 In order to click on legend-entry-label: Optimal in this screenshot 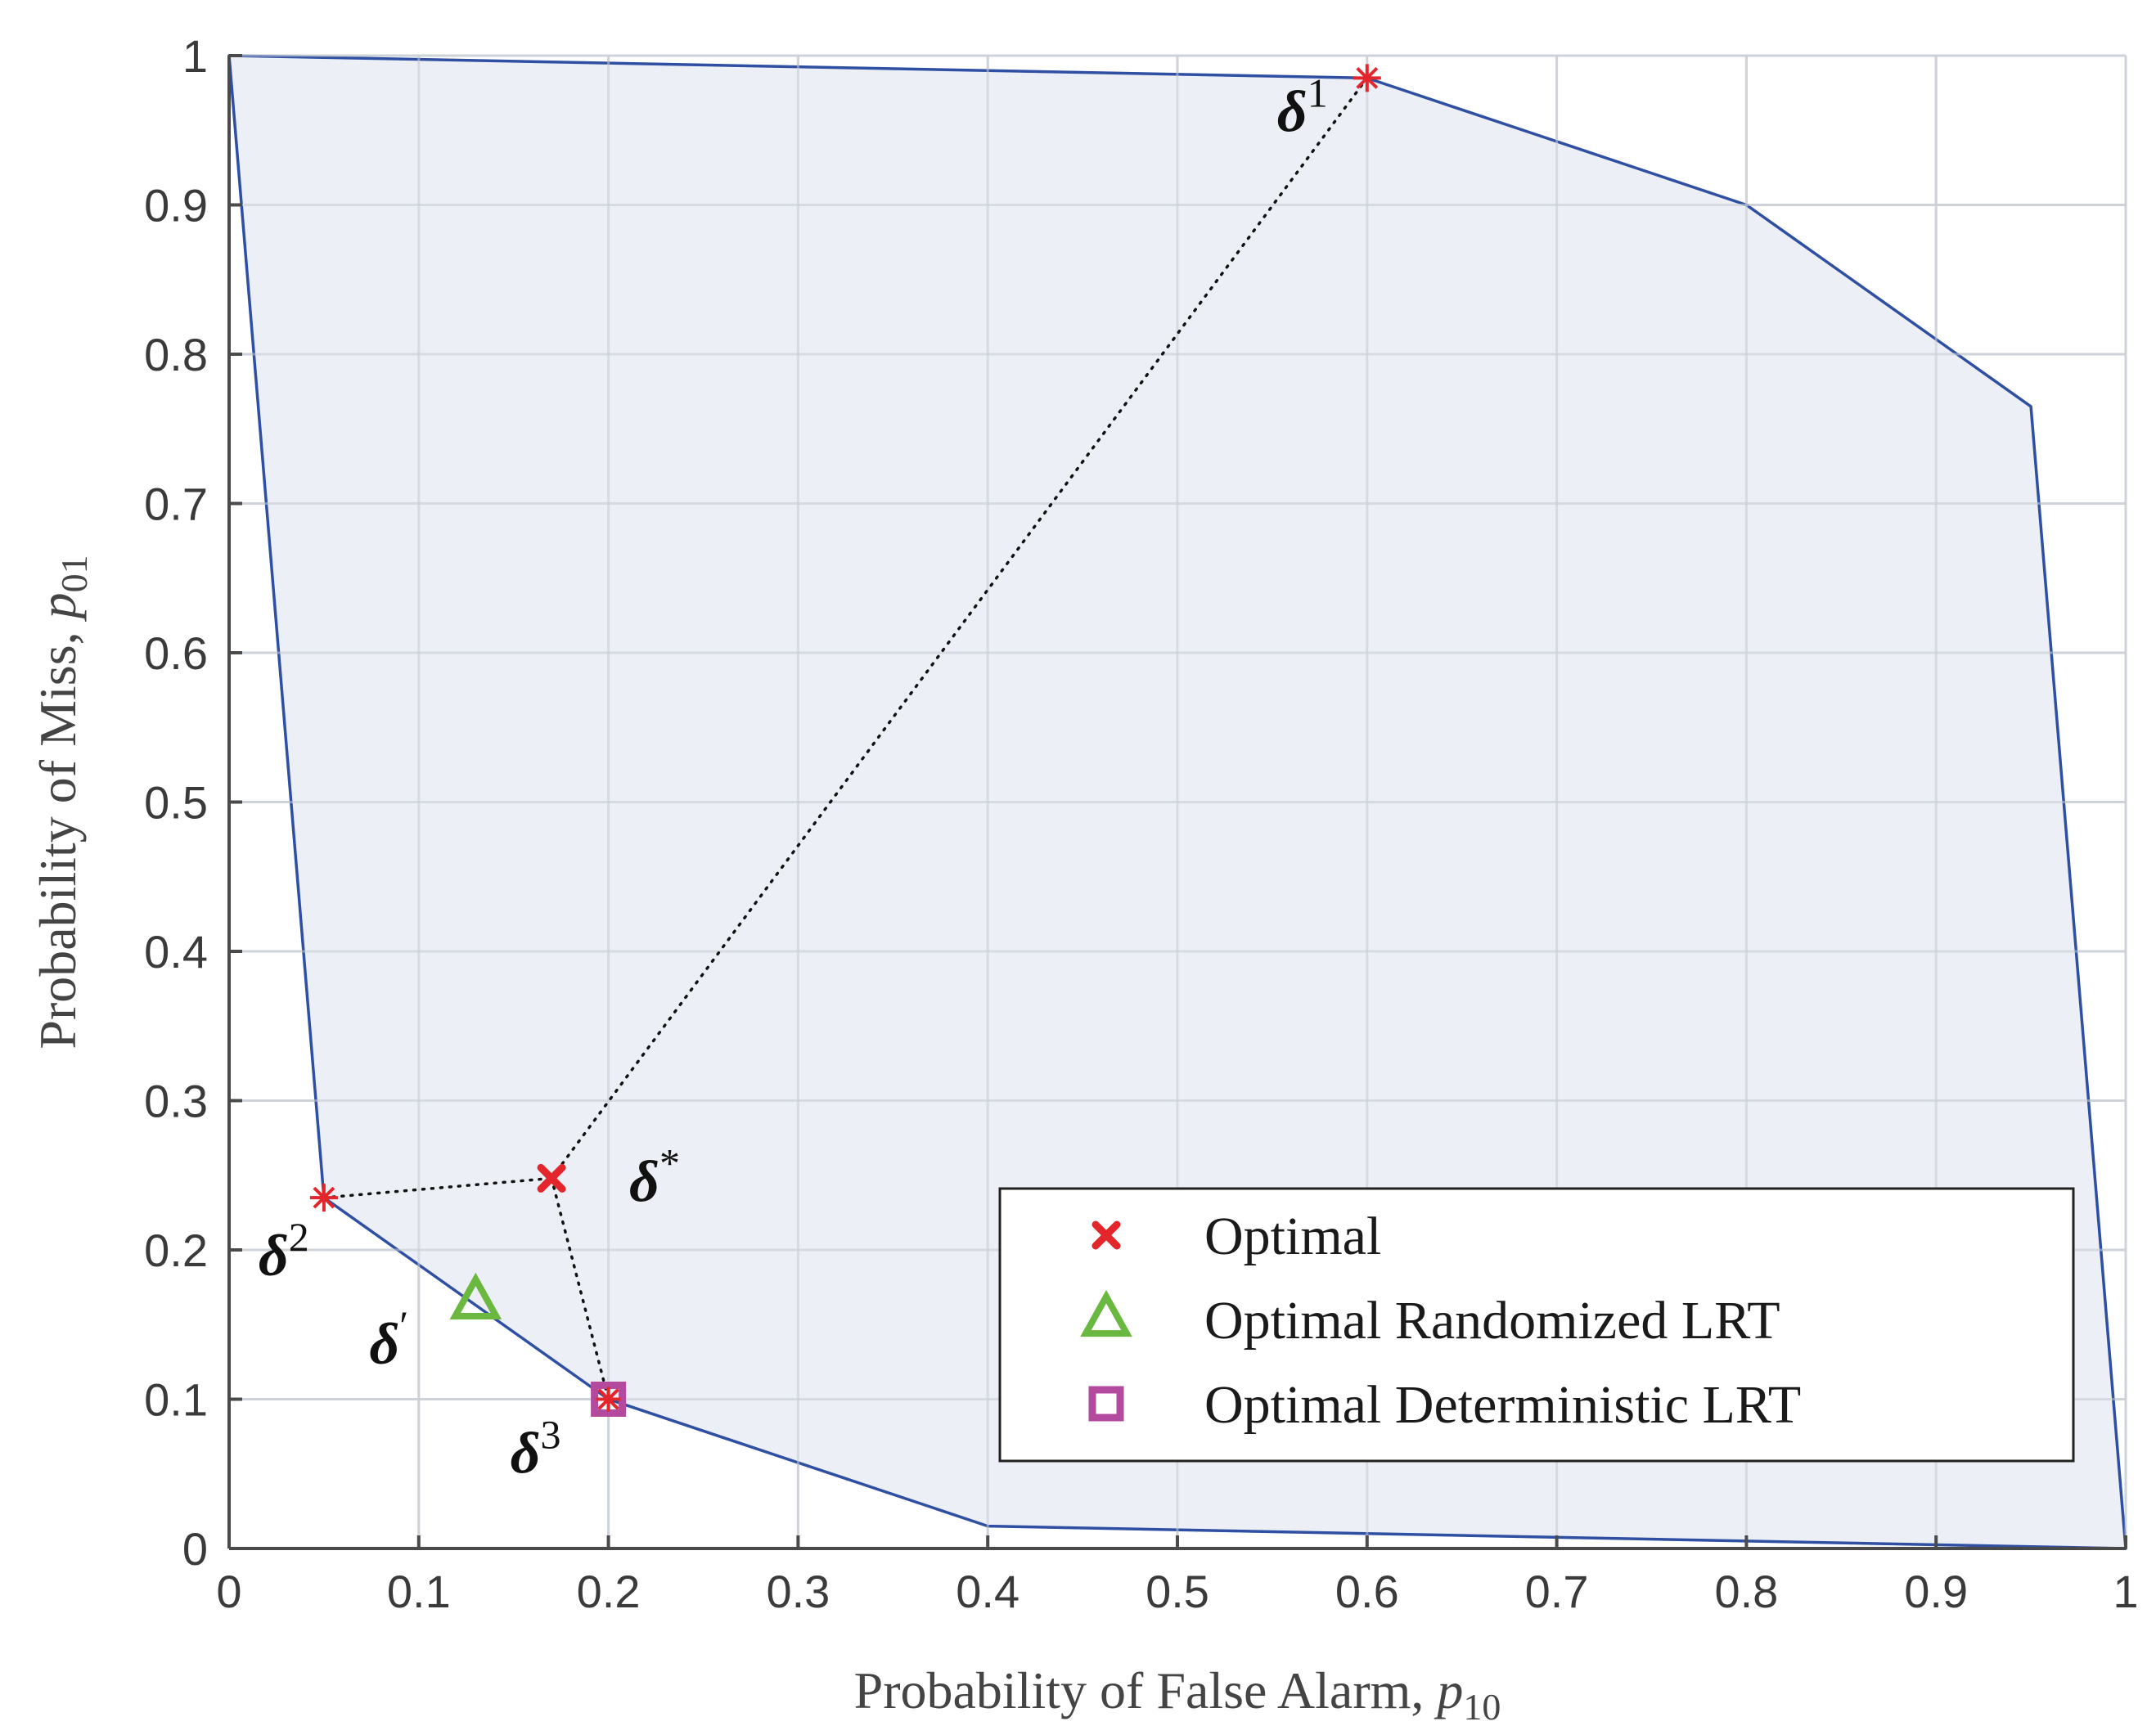, I will do `click(1293, 1236)`.